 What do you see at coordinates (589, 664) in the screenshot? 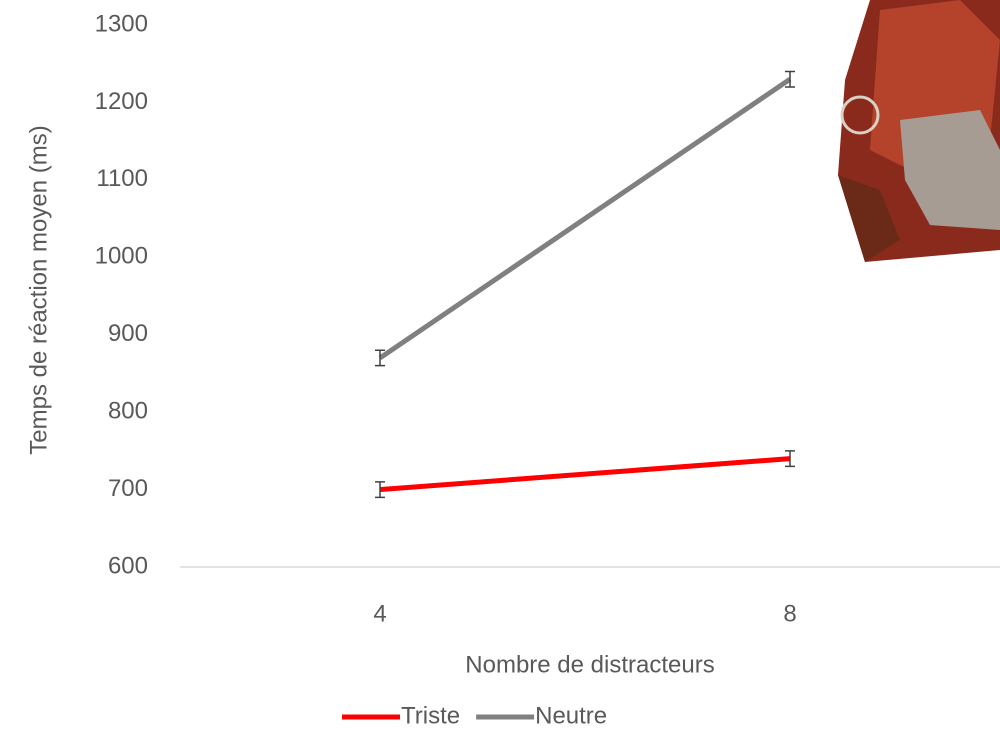
I see `x-axis-title: Nombre de distracteurs` at bounding box center [589, 664].